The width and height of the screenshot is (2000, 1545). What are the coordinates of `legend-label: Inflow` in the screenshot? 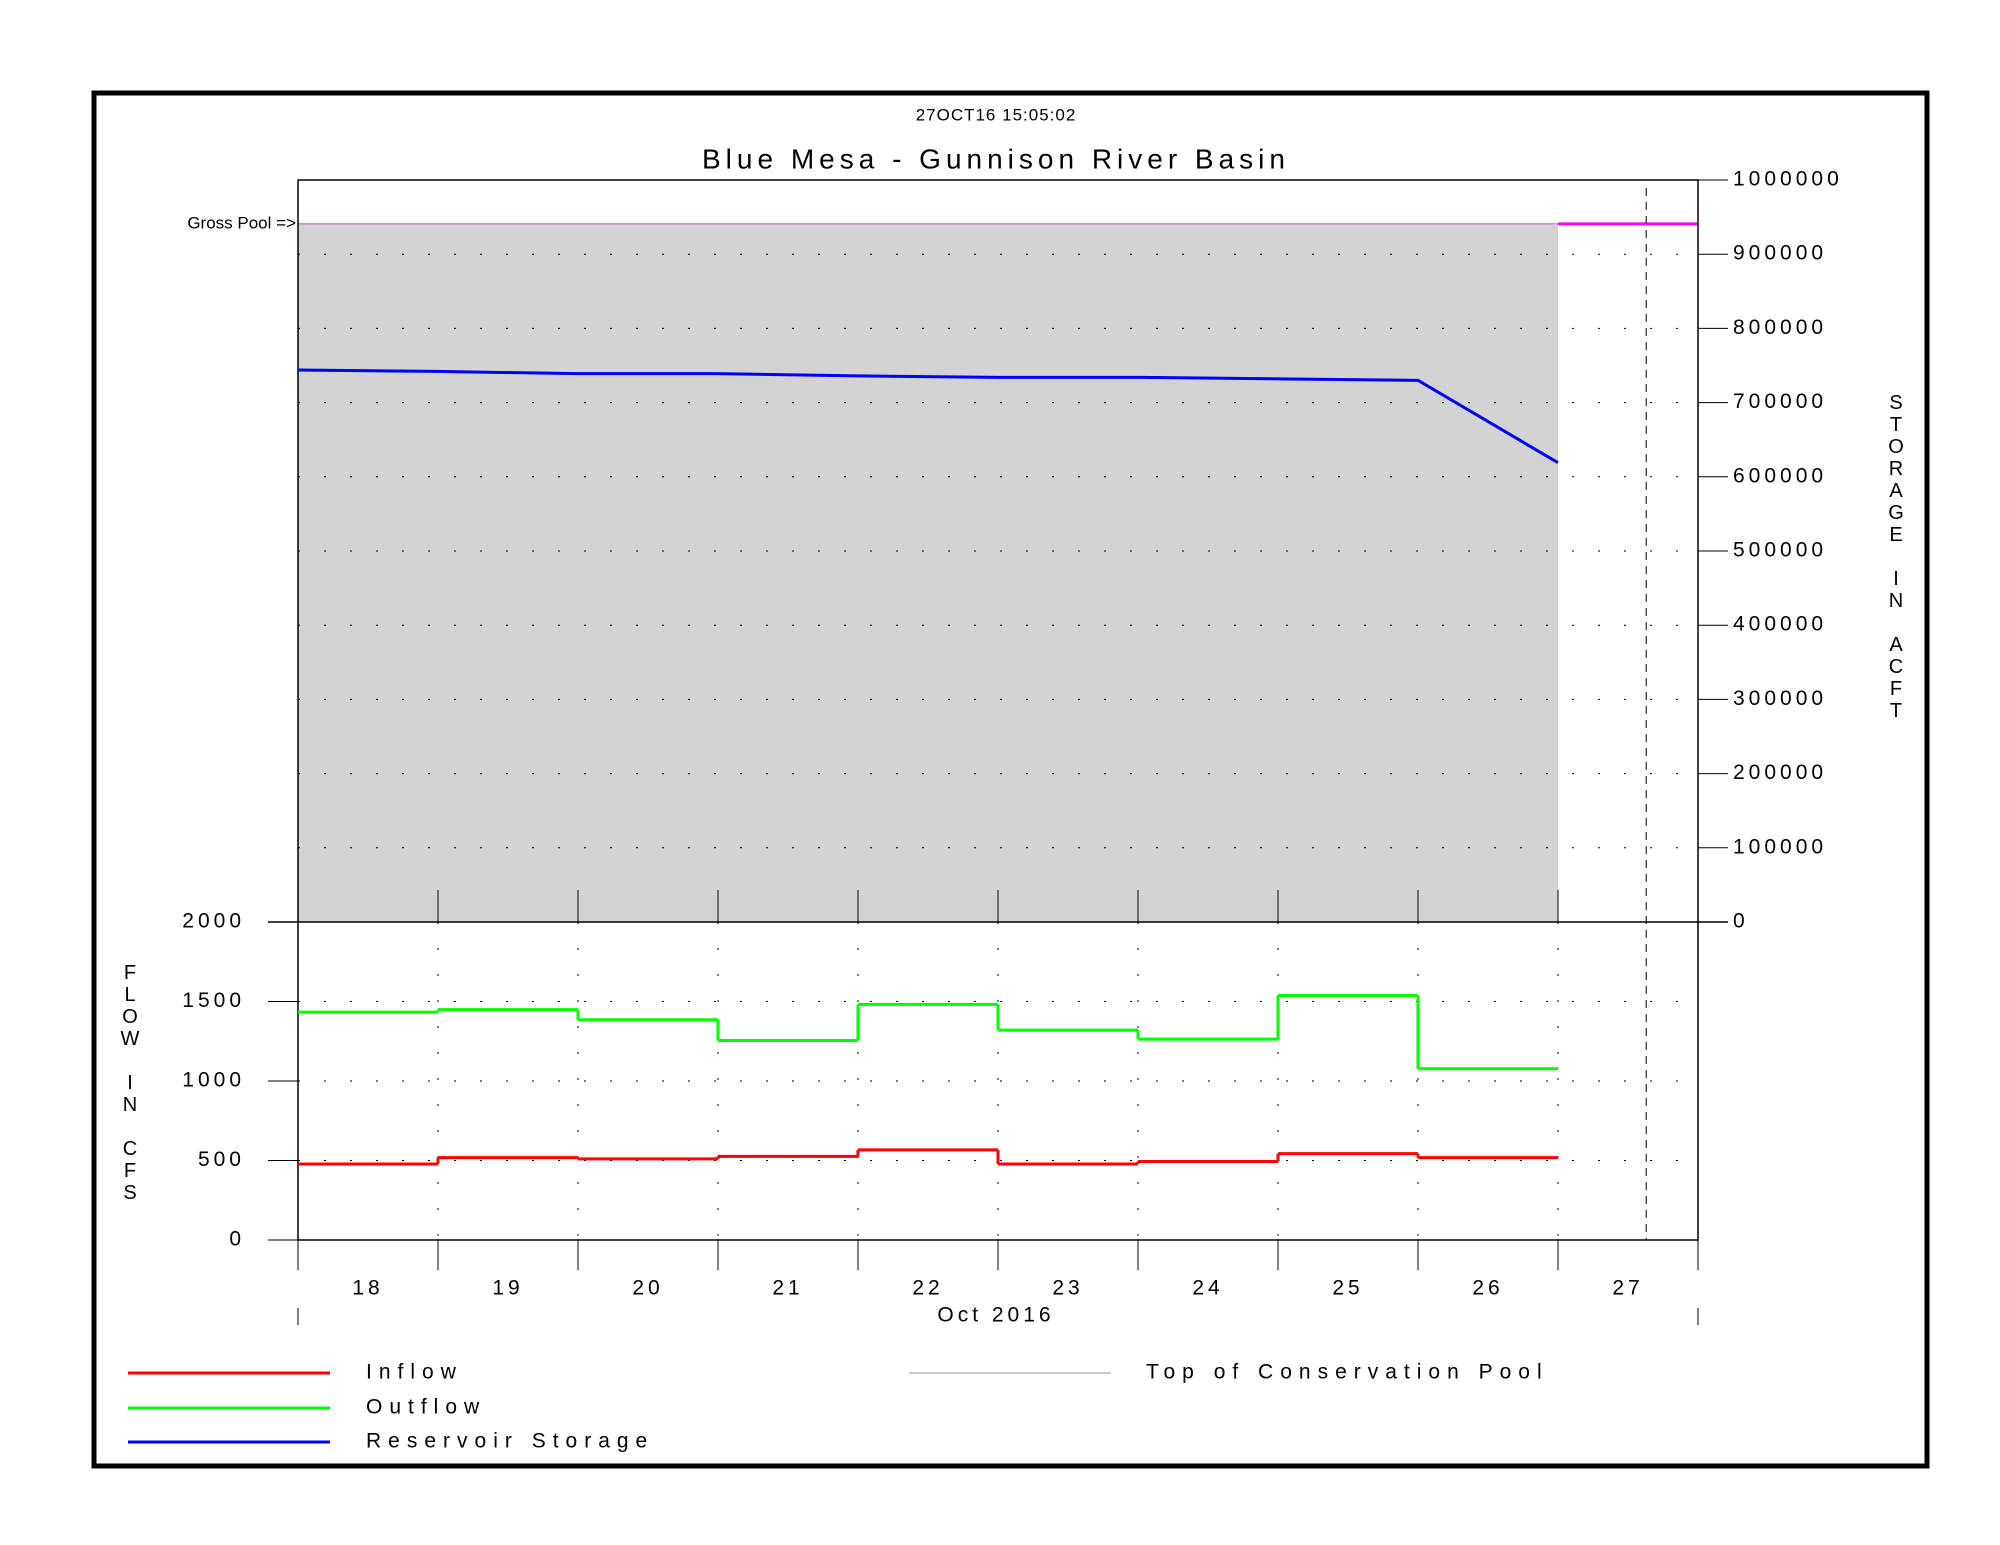 It's located at (414, 1372).